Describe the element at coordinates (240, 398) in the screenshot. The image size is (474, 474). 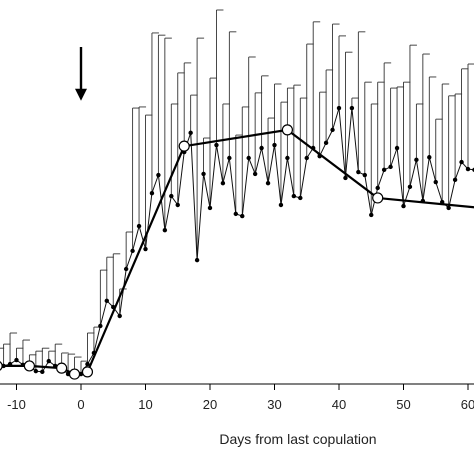
I see `x-axis-ticks: -10 0 10 20 30 40 50 60` at that location.